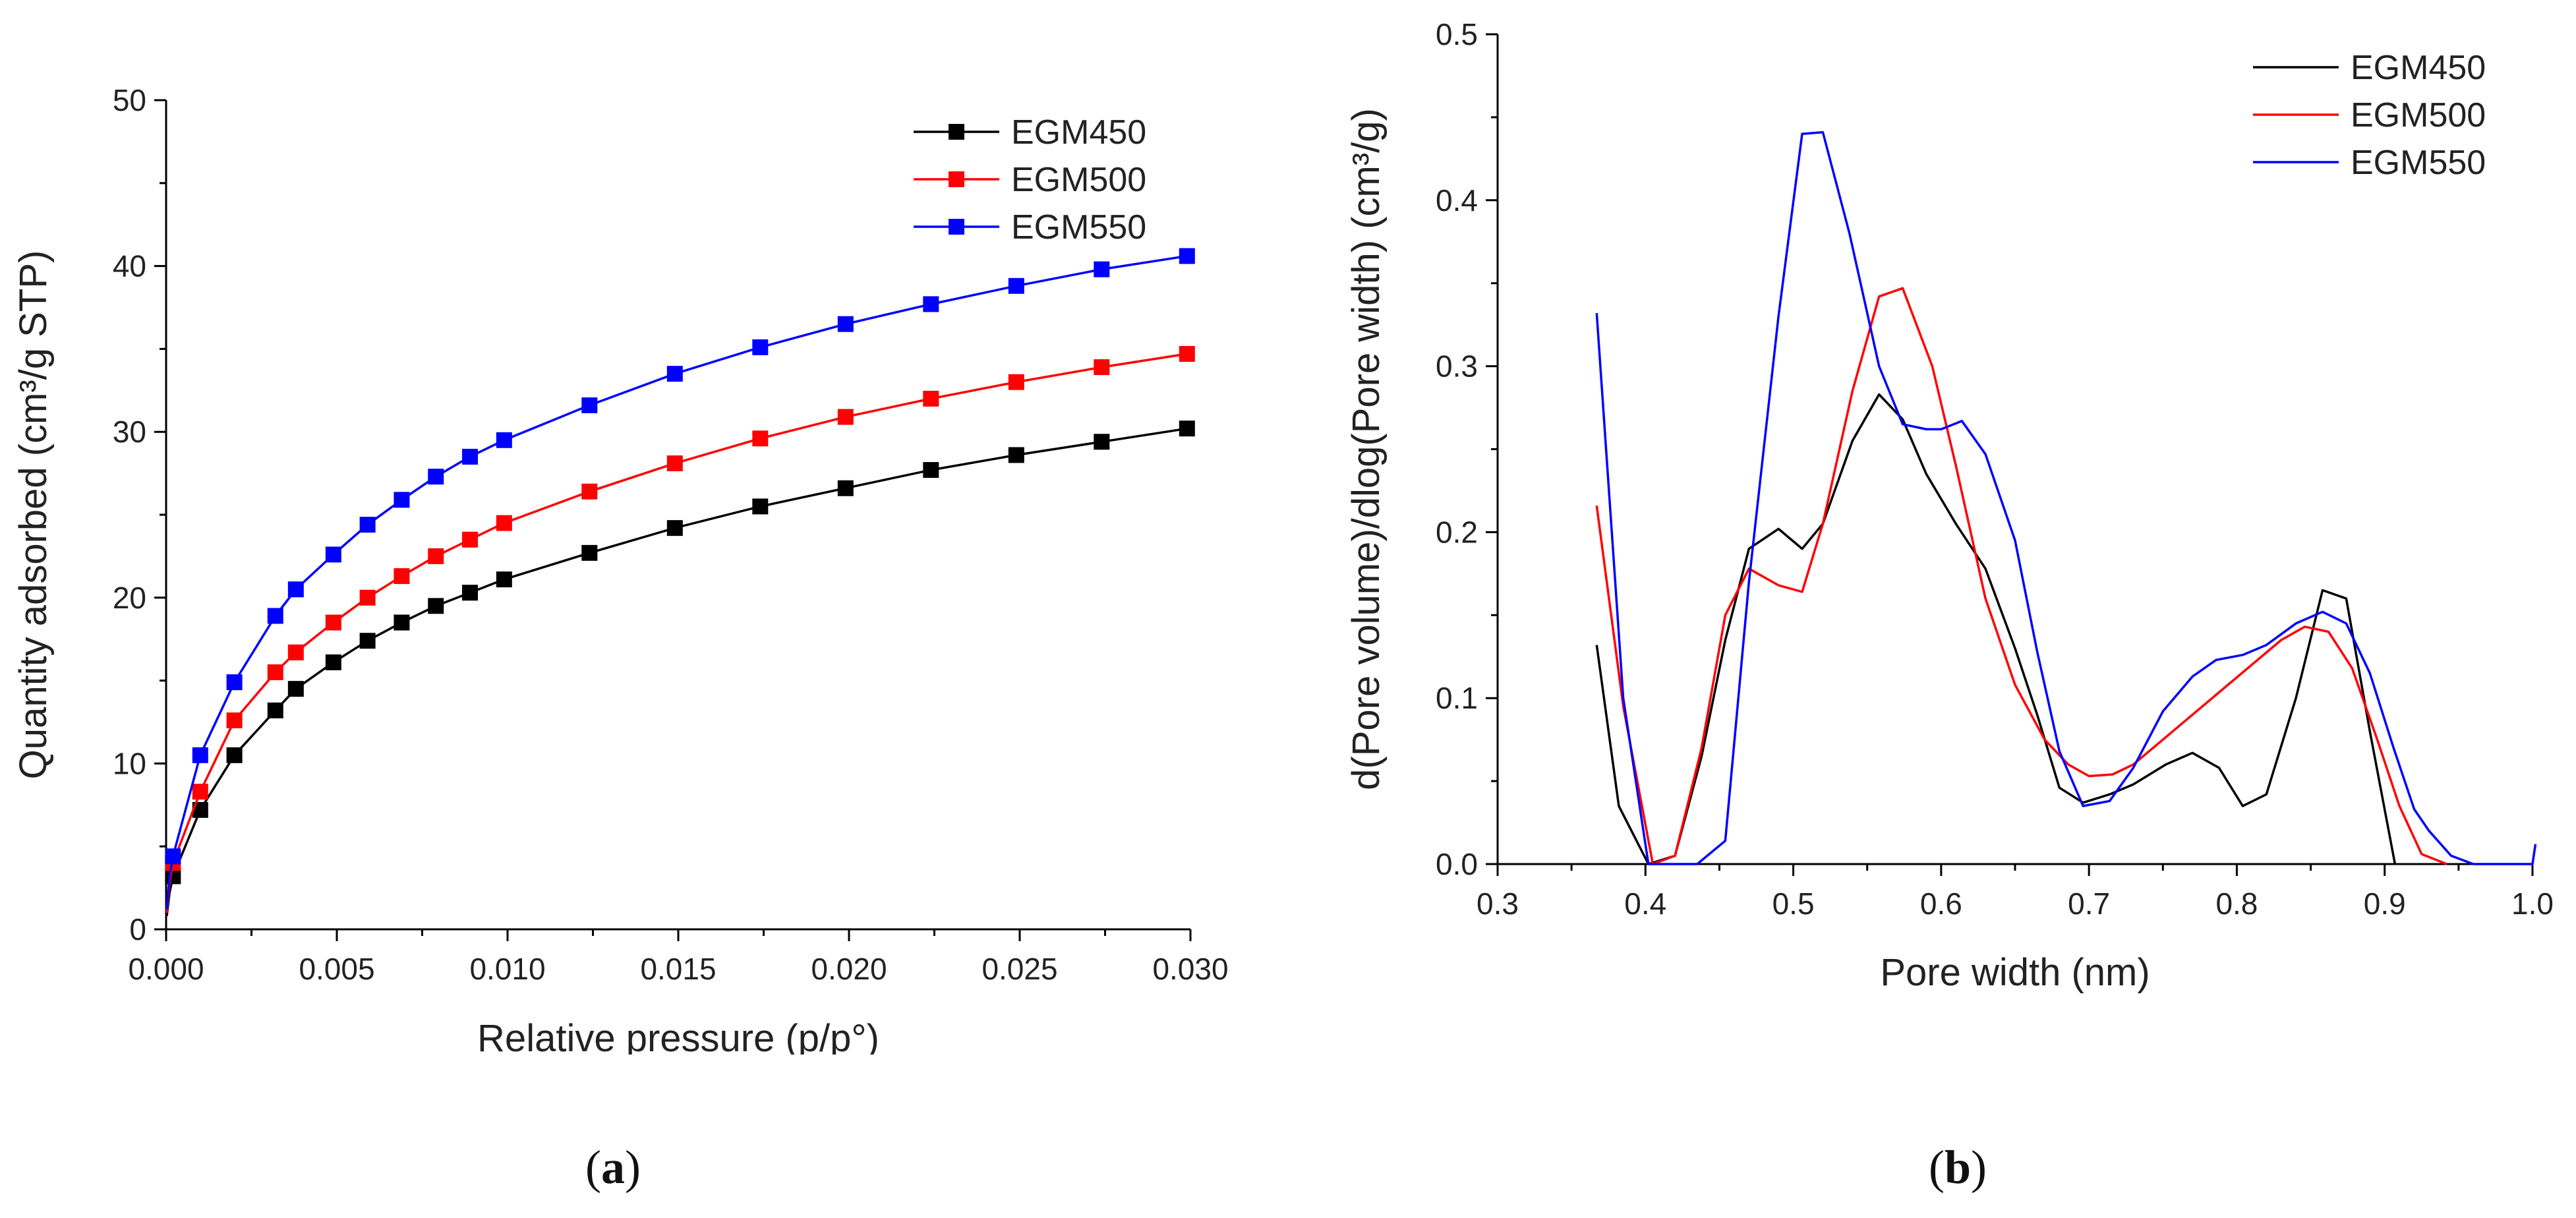  What do you see at coordinates (2015, 972) in the screenshot?
I see `x-axis-title: Pore width (nm)` at bounding box center [2015, 972].